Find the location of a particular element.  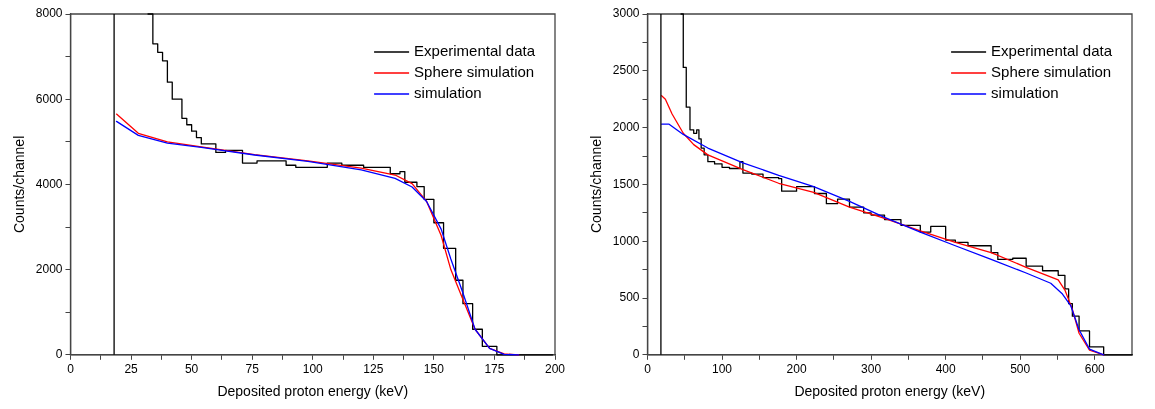

y-tick-label: 1000 is located at coordinates (626, 240).